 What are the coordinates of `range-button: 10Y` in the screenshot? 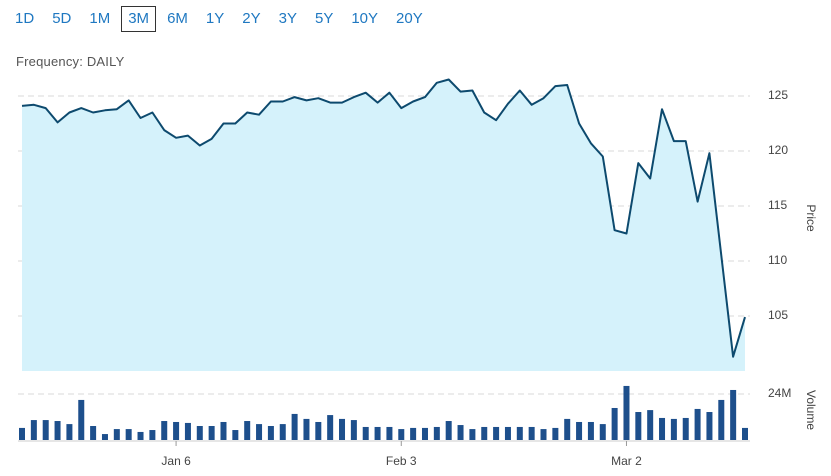 It's located at (365, 18).